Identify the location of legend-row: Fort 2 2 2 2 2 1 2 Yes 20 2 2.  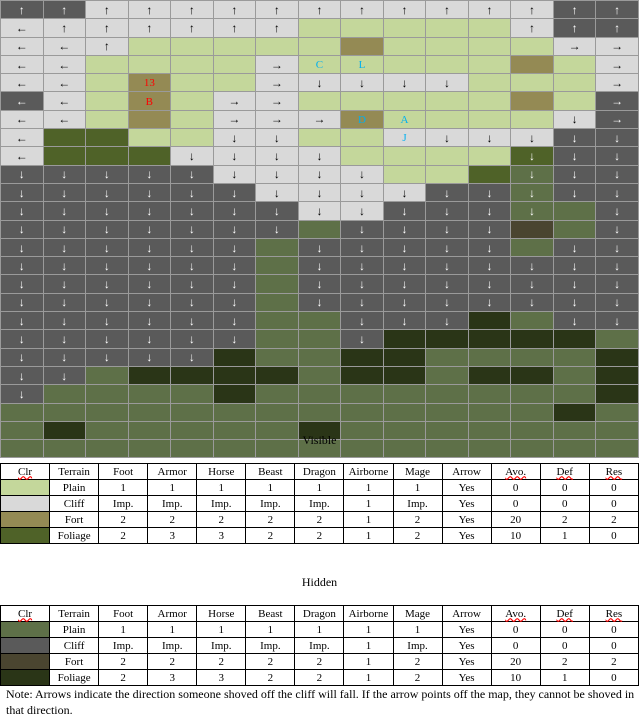
(319, 519).